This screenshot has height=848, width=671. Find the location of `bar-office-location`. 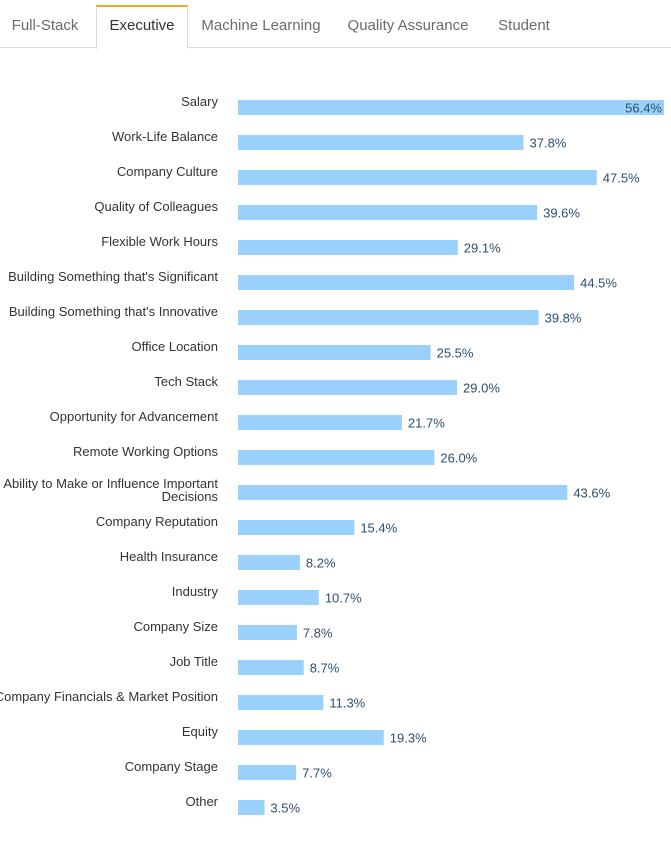

bar-office-location is located at coordinates (334, 352).